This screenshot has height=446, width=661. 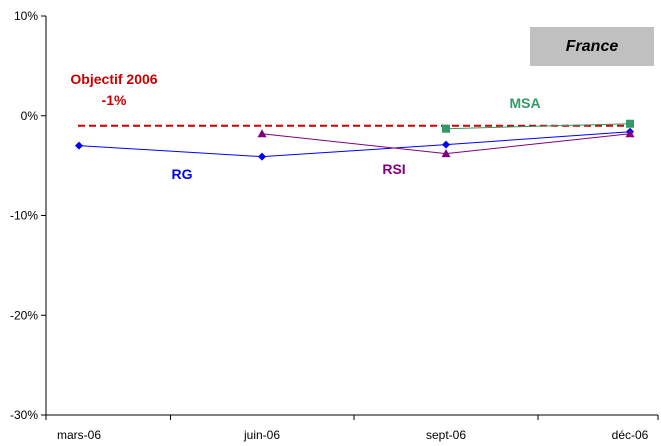 What do you see at coordinates (24, 415) in the screenshot?
I see `y-tick-label: -30%` at bounding box center [24, 415].